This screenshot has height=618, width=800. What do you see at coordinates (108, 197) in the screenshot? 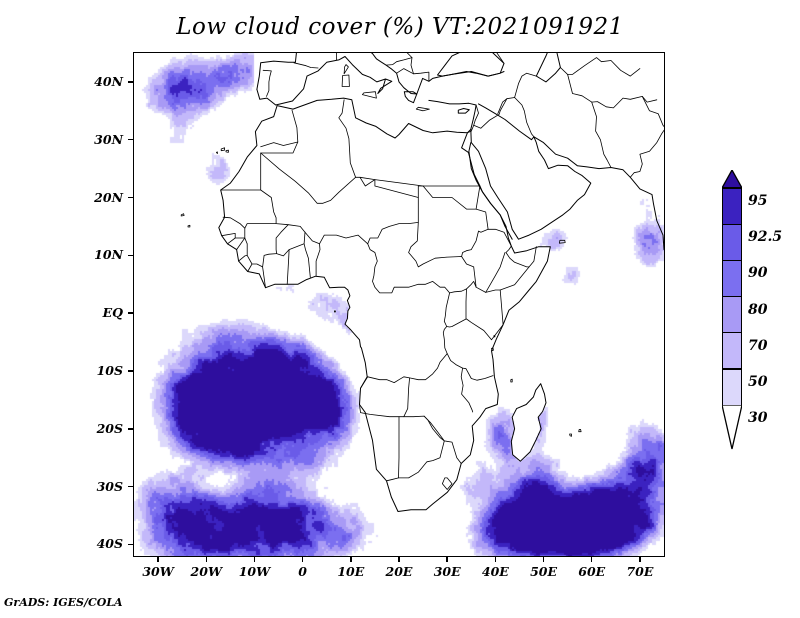
I see `y-axis-label: 20N` at bounding box center [108, 197].